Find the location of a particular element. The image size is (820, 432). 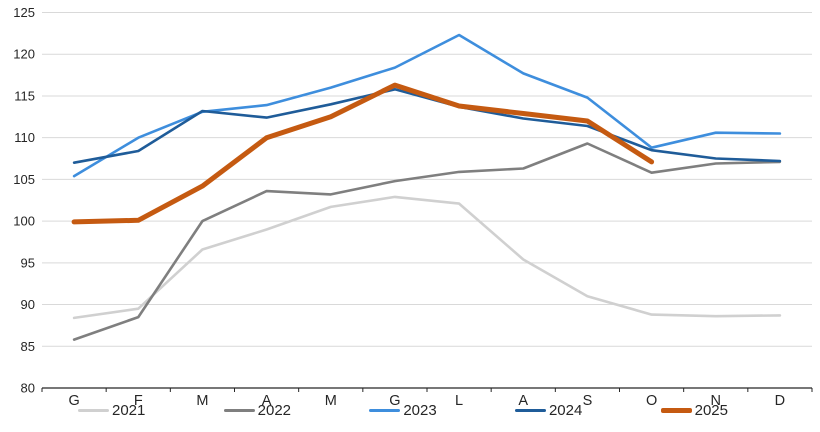

legend-swatch-2025 is located at coordinates (676, 410).